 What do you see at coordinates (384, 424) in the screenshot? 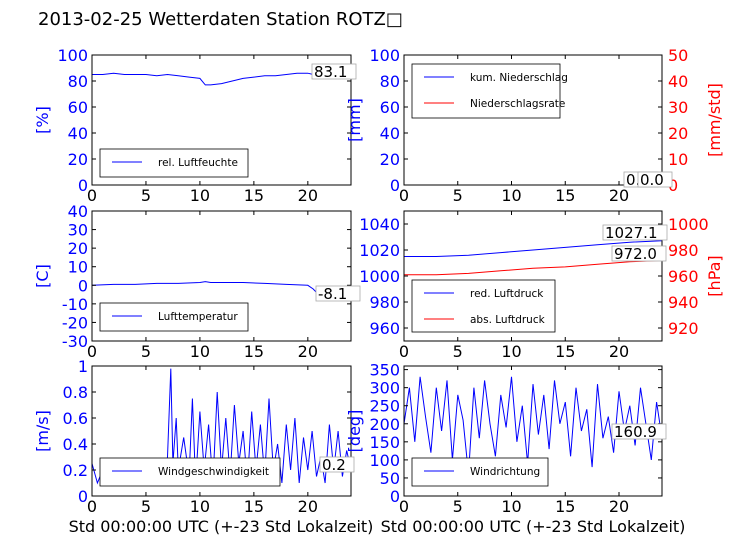
I see `y-tick-label: 200` at bounding box center [384, 424].